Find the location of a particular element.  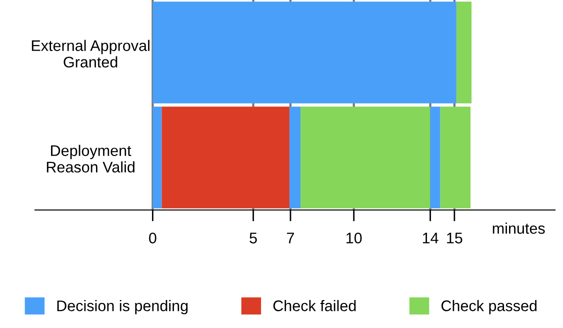

legend-label: Check failed is located at coordinates (314, 306).